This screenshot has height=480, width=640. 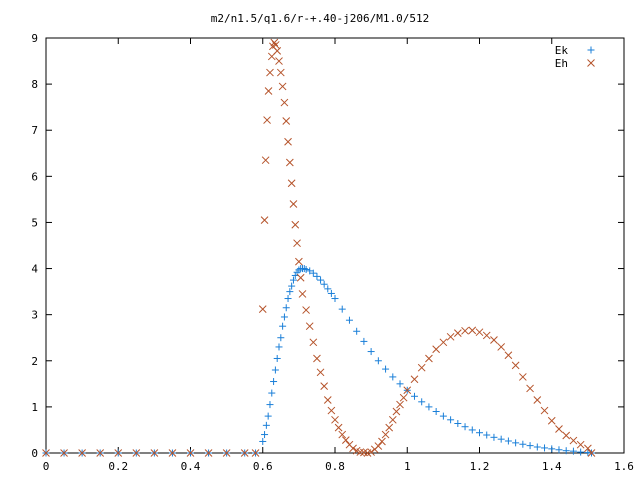 I want to click on y-tick-label: 0, so click(x=34, y=453).